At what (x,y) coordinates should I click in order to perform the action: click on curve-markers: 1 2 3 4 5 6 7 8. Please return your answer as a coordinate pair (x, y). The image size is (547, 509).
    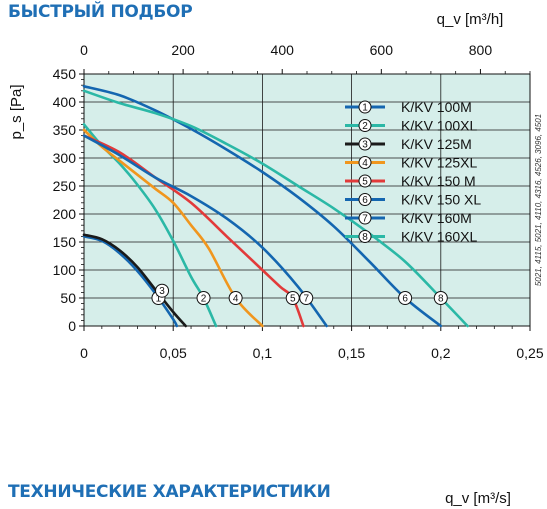
    Looking at the image, I should click on (299, 294).